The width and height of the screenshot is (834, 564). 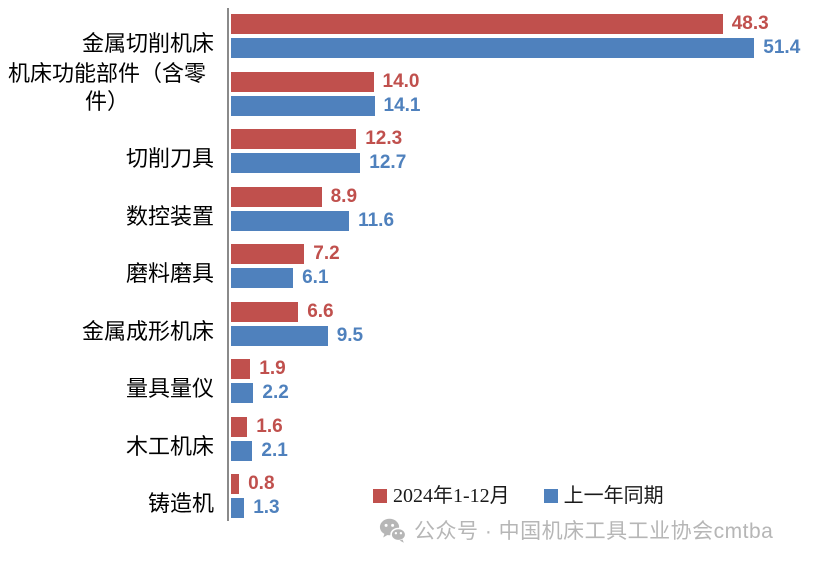 What do you see at coordinates (451, 496) in the screenshot?
I see `legend-label-2024: 2024年1-12月` at bounding box center [451, 496].